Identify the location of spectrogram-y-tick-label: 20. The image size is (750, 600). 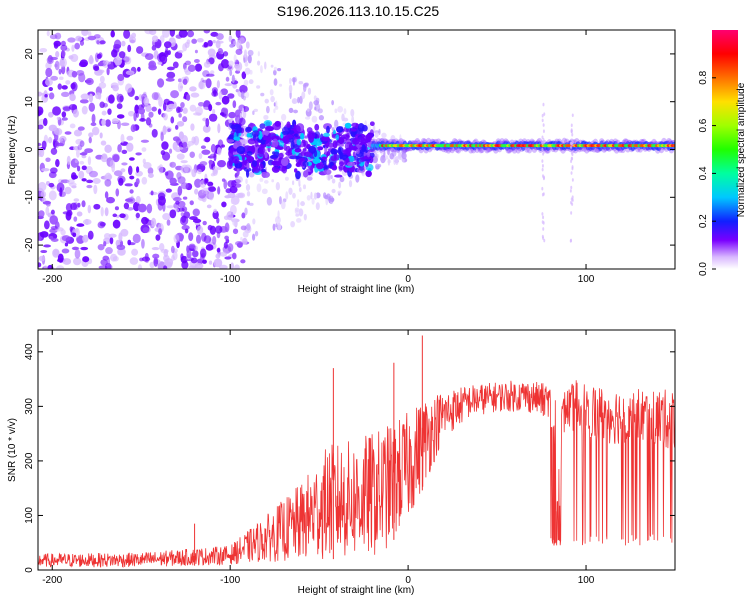
(29, 54).